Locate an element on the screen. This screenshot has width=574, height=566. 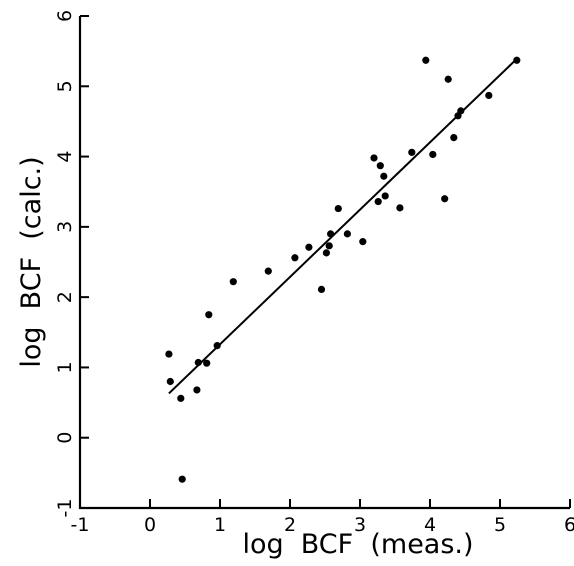
x-tick-label: 1 is located at coordinates (220, 525).